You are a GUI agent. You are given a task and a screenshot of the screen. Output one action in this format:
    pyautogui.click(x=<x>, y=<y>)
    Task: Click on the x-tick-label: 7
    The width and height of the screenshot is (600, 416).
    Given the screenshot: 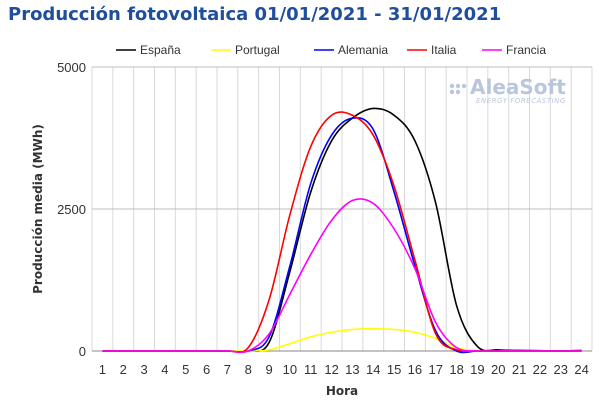 What is the action you would take?
    pyautogui.click(x=227, y=369)
    